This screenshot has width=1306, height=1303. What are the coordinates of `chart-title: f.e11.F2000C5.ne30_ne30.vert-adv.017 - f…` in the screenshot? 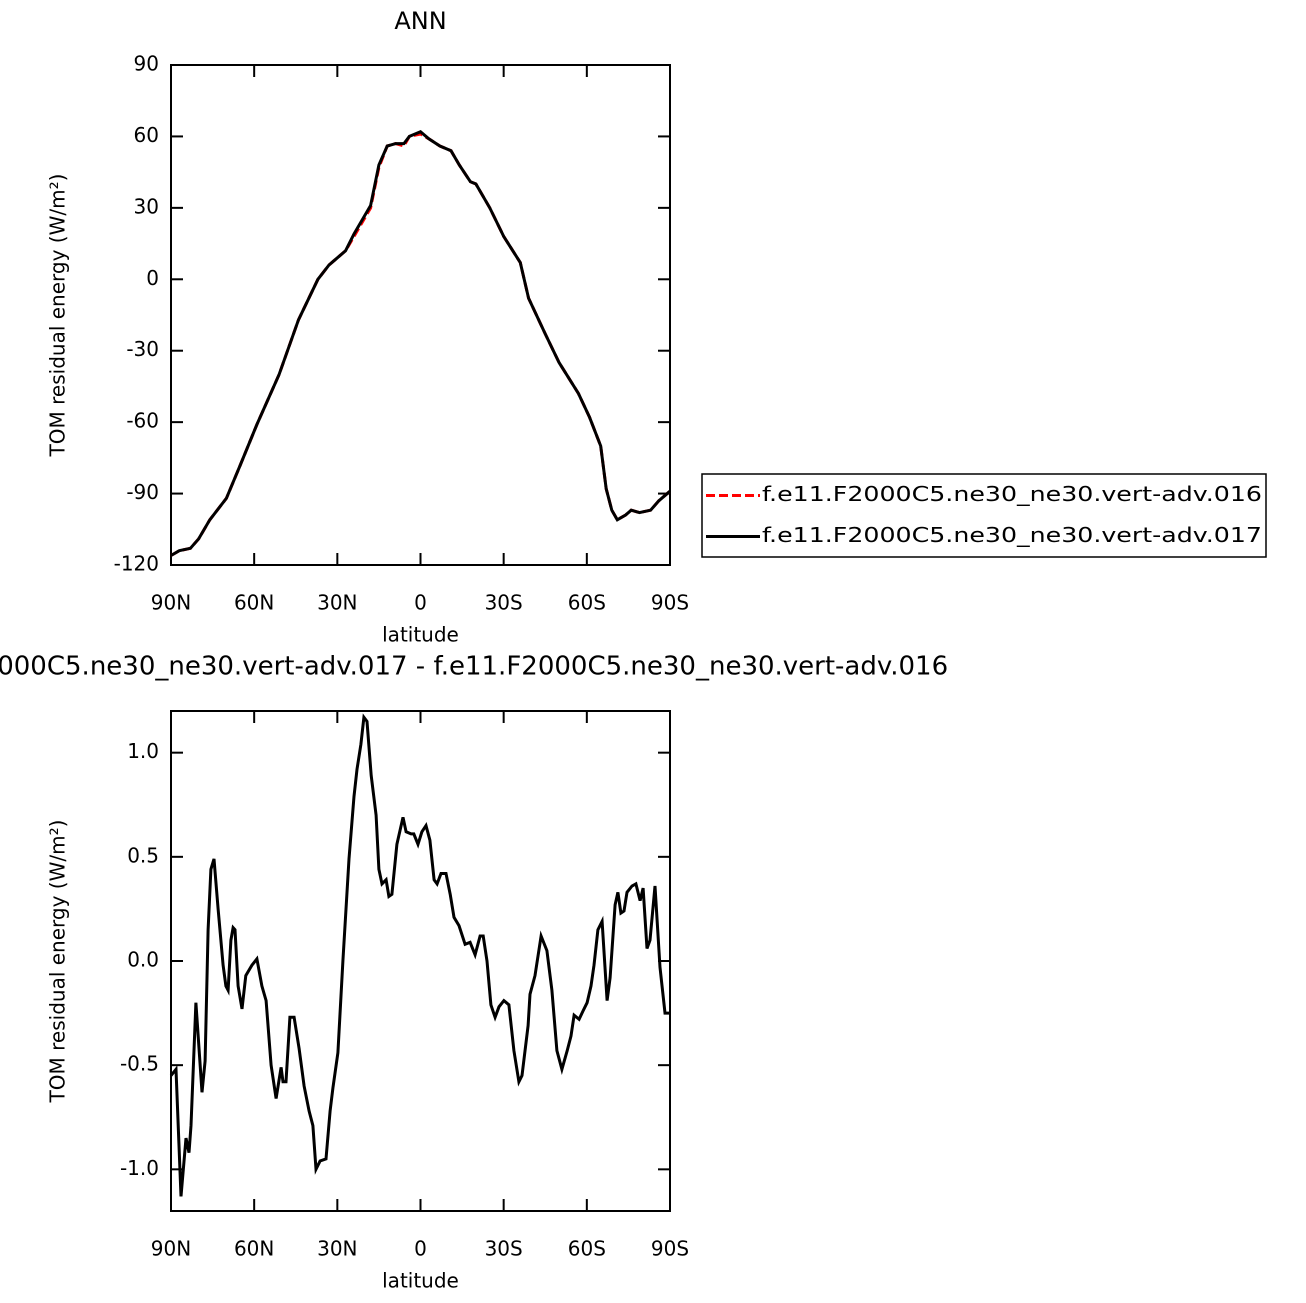 It's located at (474, 667).